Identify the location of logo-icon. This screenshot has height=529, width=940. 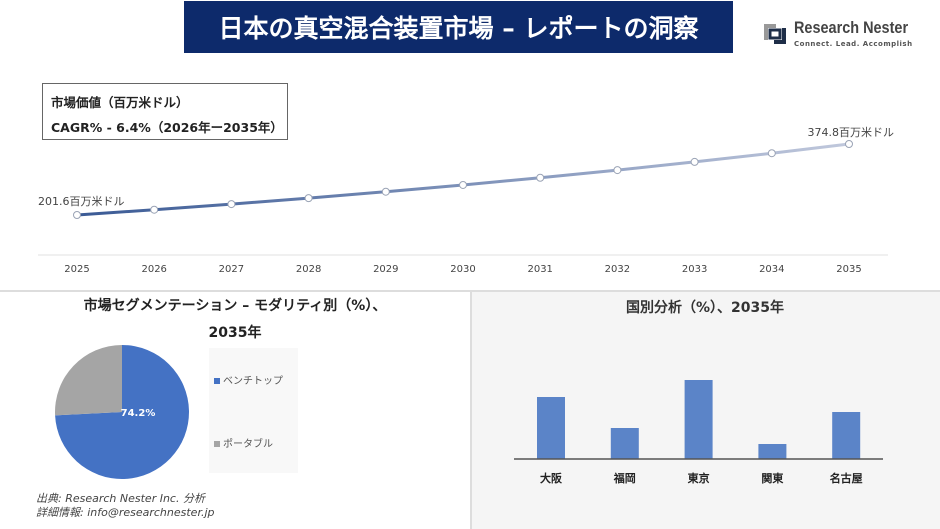
(775, 34).